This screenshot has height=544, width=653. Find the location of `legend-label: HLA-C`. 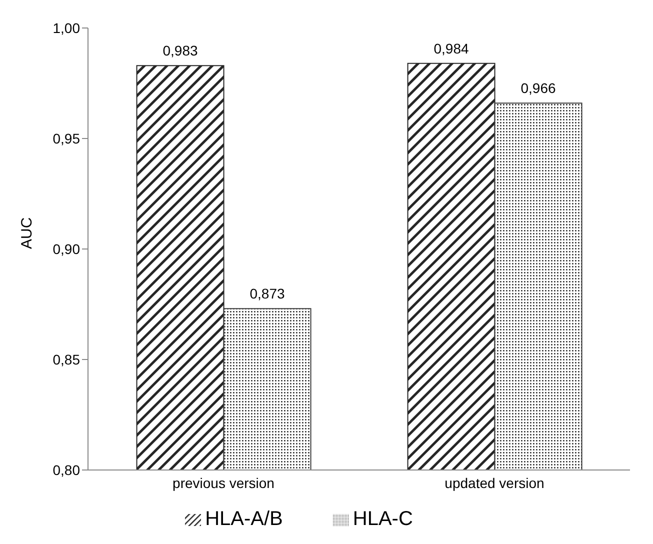

legend-label: HLA-C is located at coordinates (382, 519).